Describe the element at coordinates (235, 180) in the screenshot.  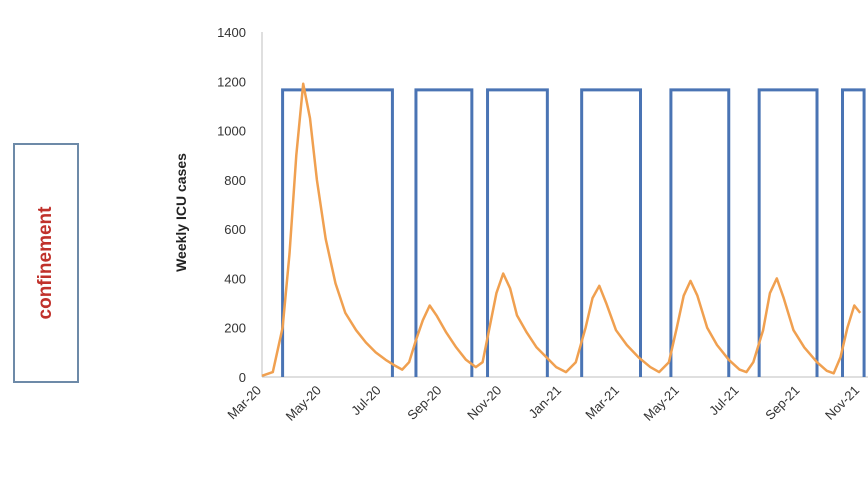
I see `y-tick-label: 800` at that location.